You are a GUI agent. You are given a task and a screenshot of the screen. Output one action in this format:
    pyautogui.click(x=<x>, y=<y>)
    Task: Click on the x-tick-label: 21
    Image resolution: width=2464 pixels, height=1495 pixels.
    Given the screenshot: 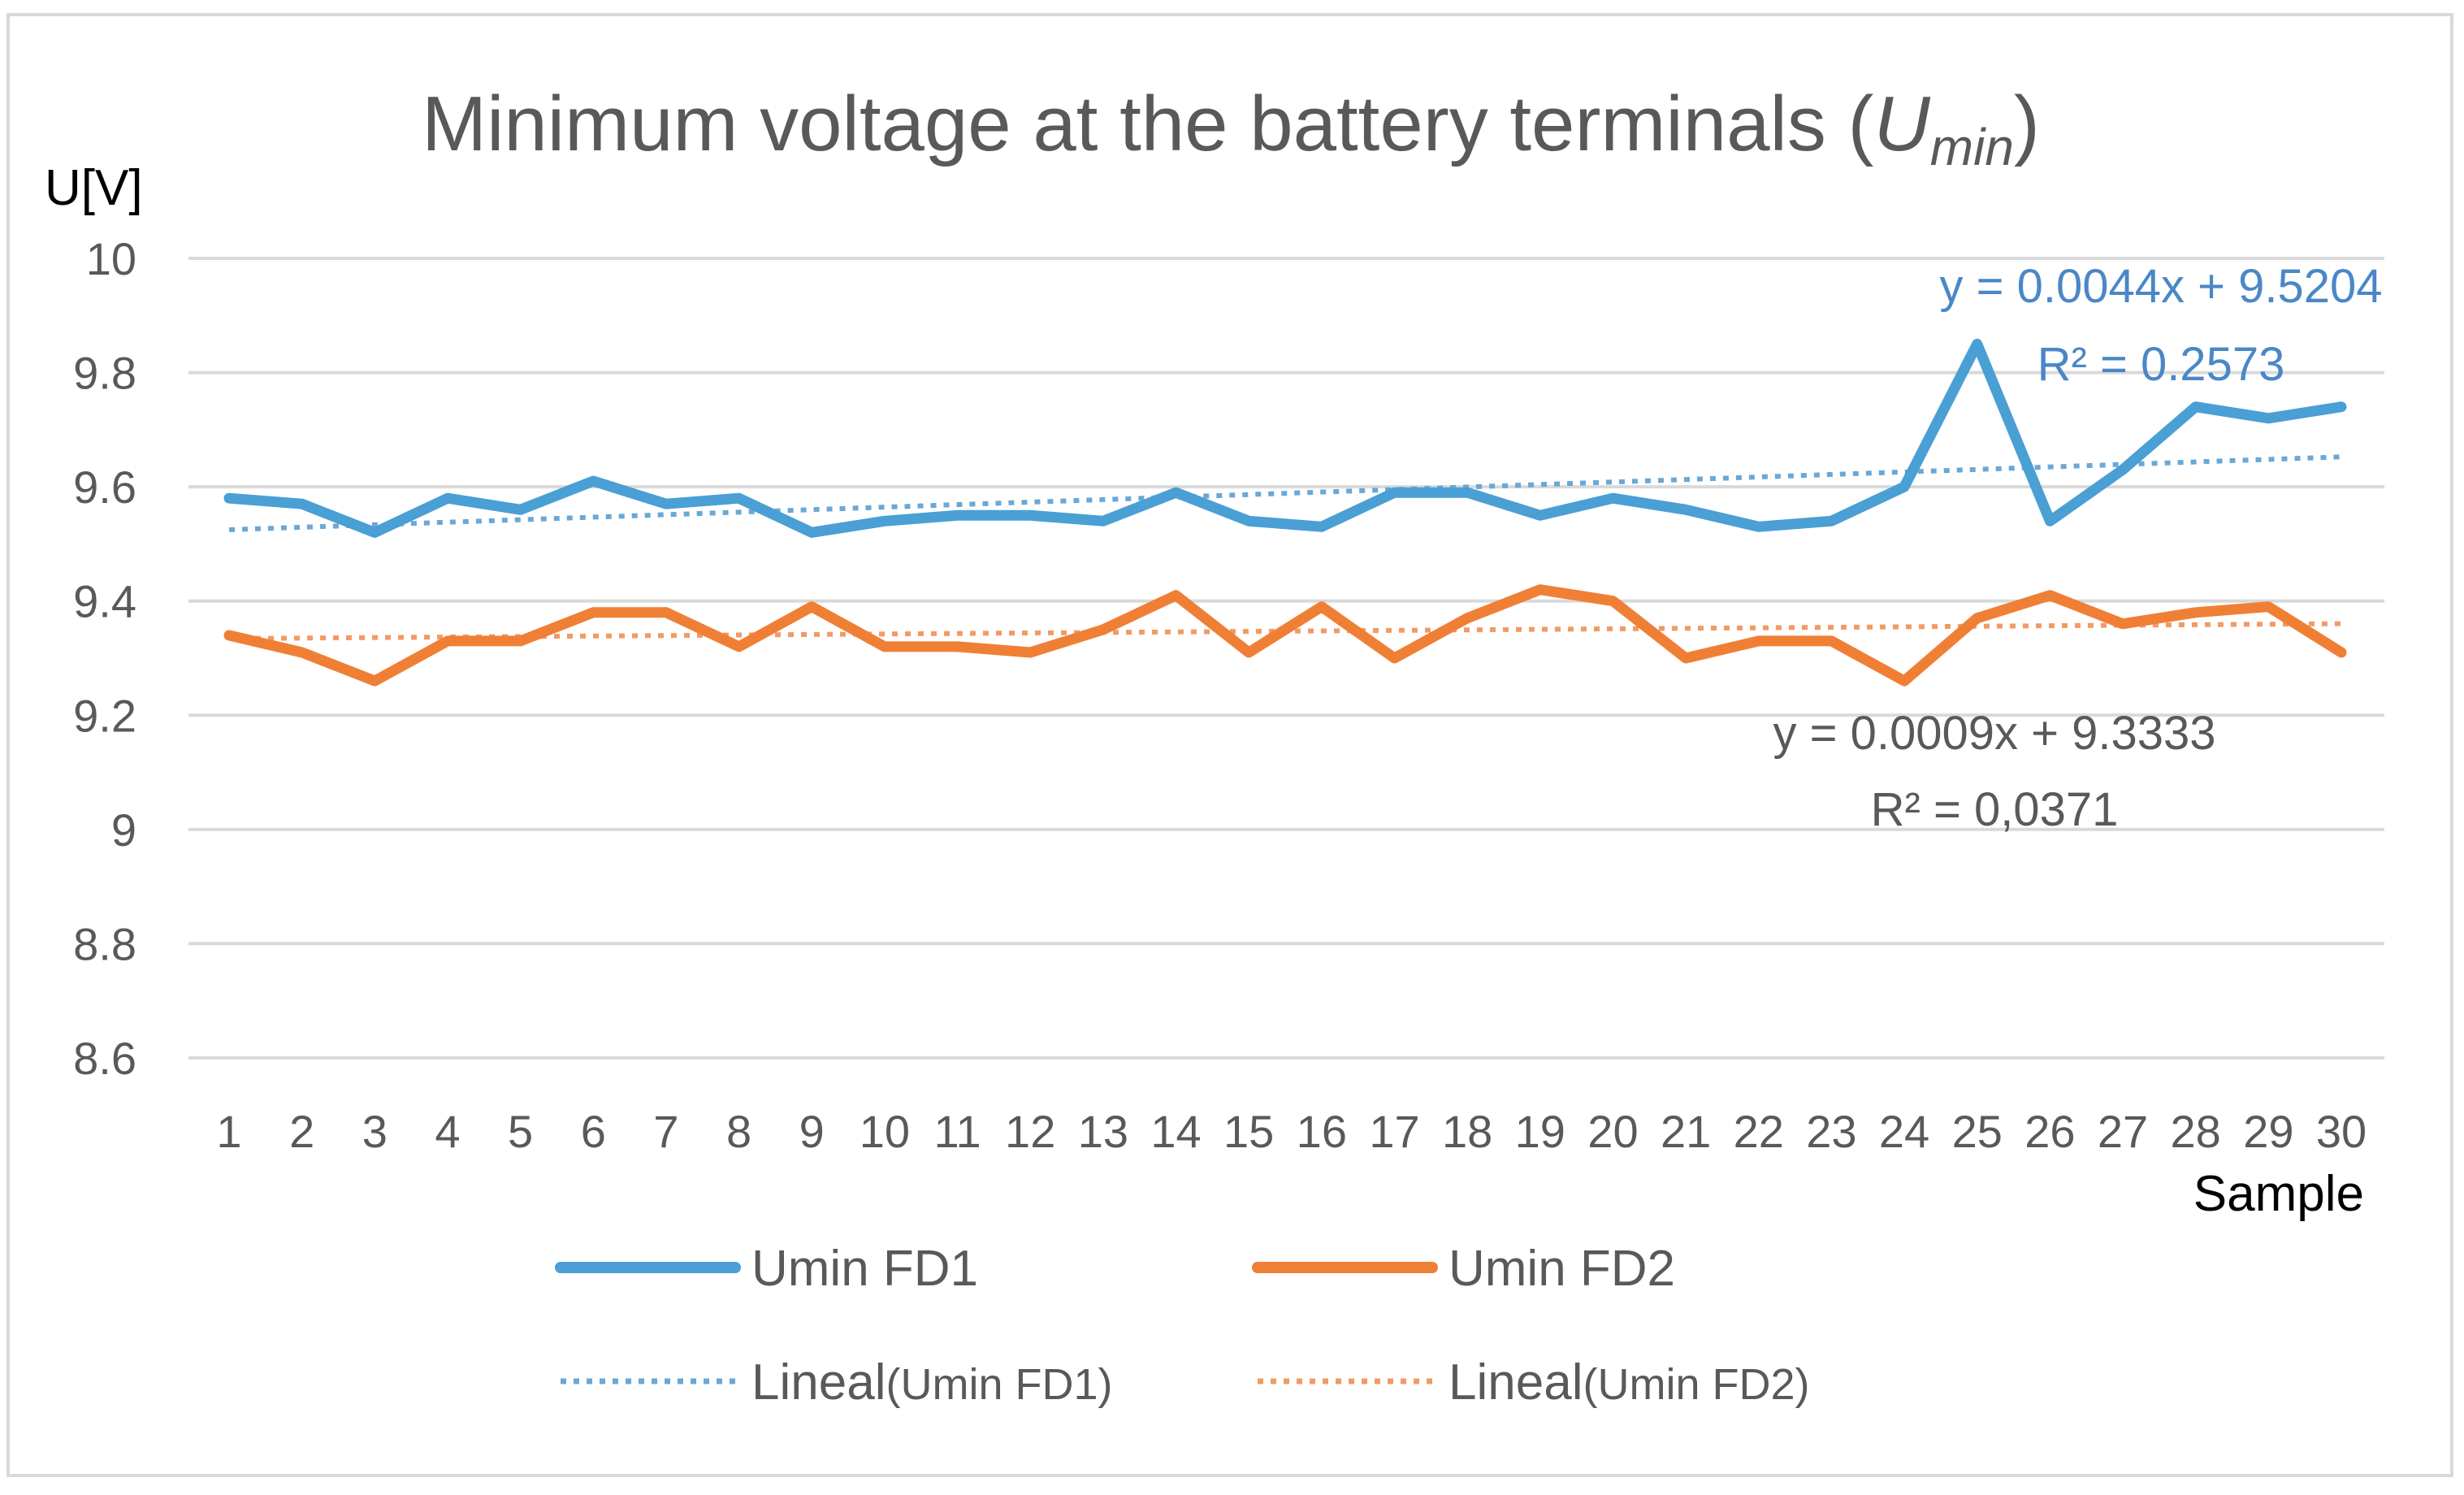 What is the action you would take?
    pyautogui.click(x=1686, y=1131)
    